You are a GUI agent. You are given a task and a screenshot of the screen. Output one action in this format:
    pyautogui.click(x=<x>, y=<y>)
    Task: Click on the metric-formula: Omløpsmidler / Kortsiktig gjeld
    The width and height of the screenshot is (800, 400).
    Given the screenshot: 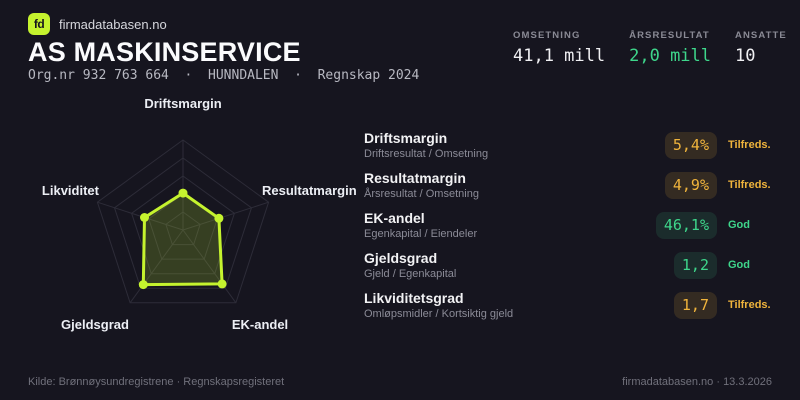 What is the action you would take?
    pyautogui.click(x=439, y=313)
    